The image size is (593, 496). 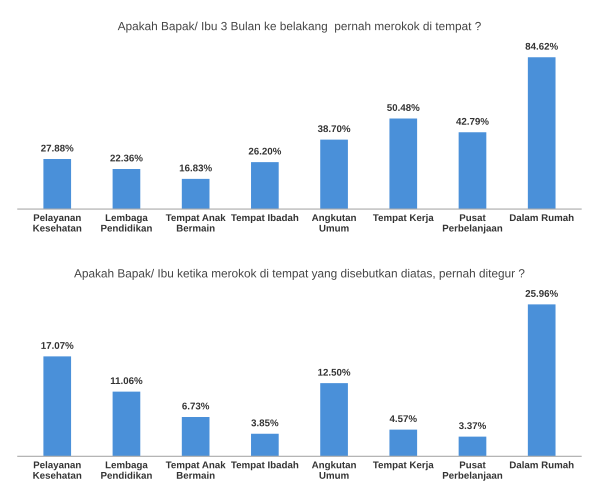 What do you see at coordinates (403, 108) in the screenshot?
I see `data-label: 50.48%` at bounding box center [403, 108].